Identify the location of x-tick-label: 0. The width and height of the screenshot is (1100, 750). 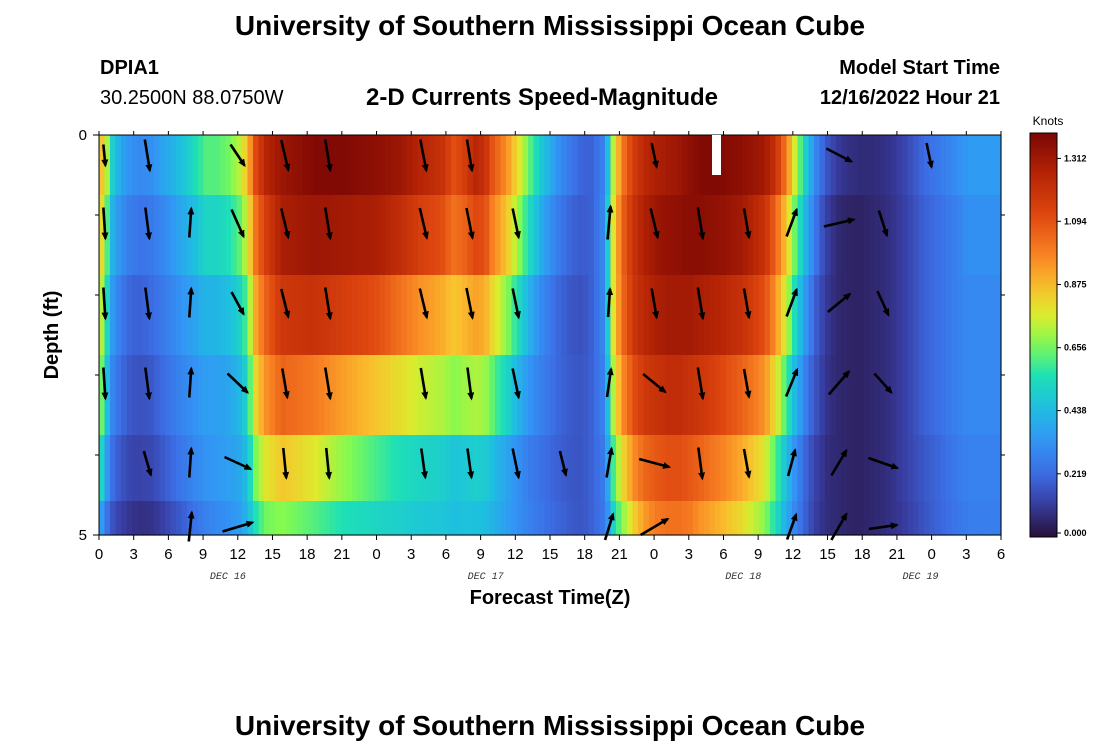
(376, 554).